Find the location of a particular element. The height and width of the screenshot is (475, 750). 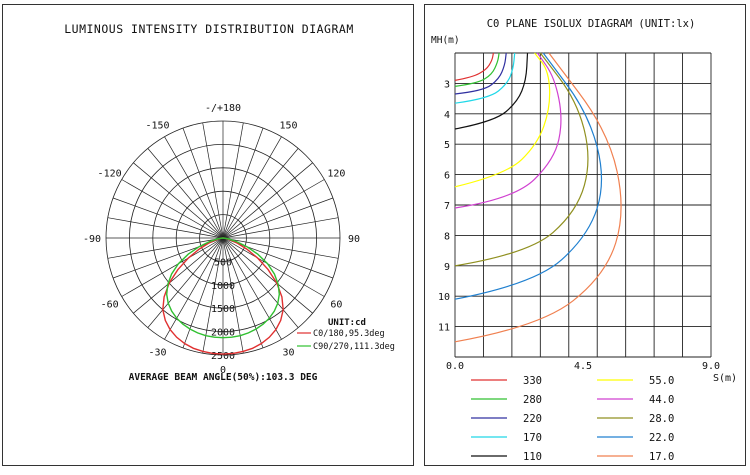

polar-angle-label: -120 is located at coordinates (110, 174).